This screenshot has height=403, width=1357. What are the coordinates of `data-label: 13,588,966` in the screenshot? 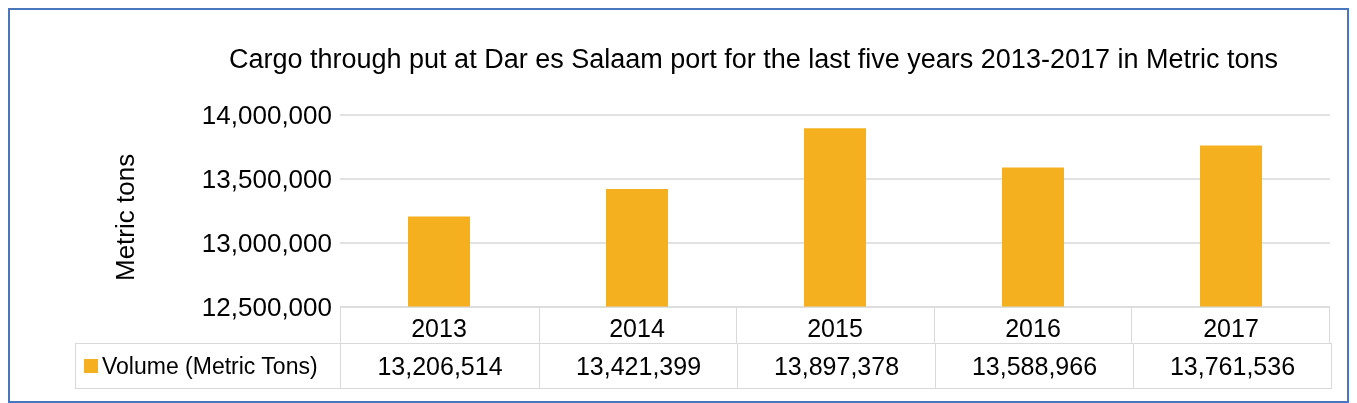 It's located at (1034, 366).